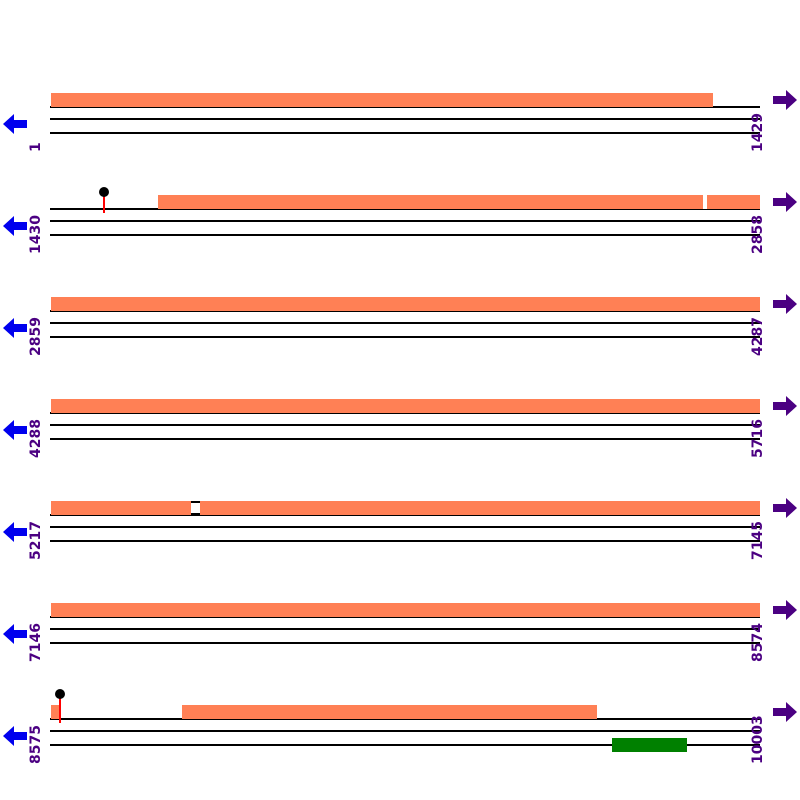  Describe the element at coordinates (55, 712) in the screenshot. I see `forward-feature-start` at that location.